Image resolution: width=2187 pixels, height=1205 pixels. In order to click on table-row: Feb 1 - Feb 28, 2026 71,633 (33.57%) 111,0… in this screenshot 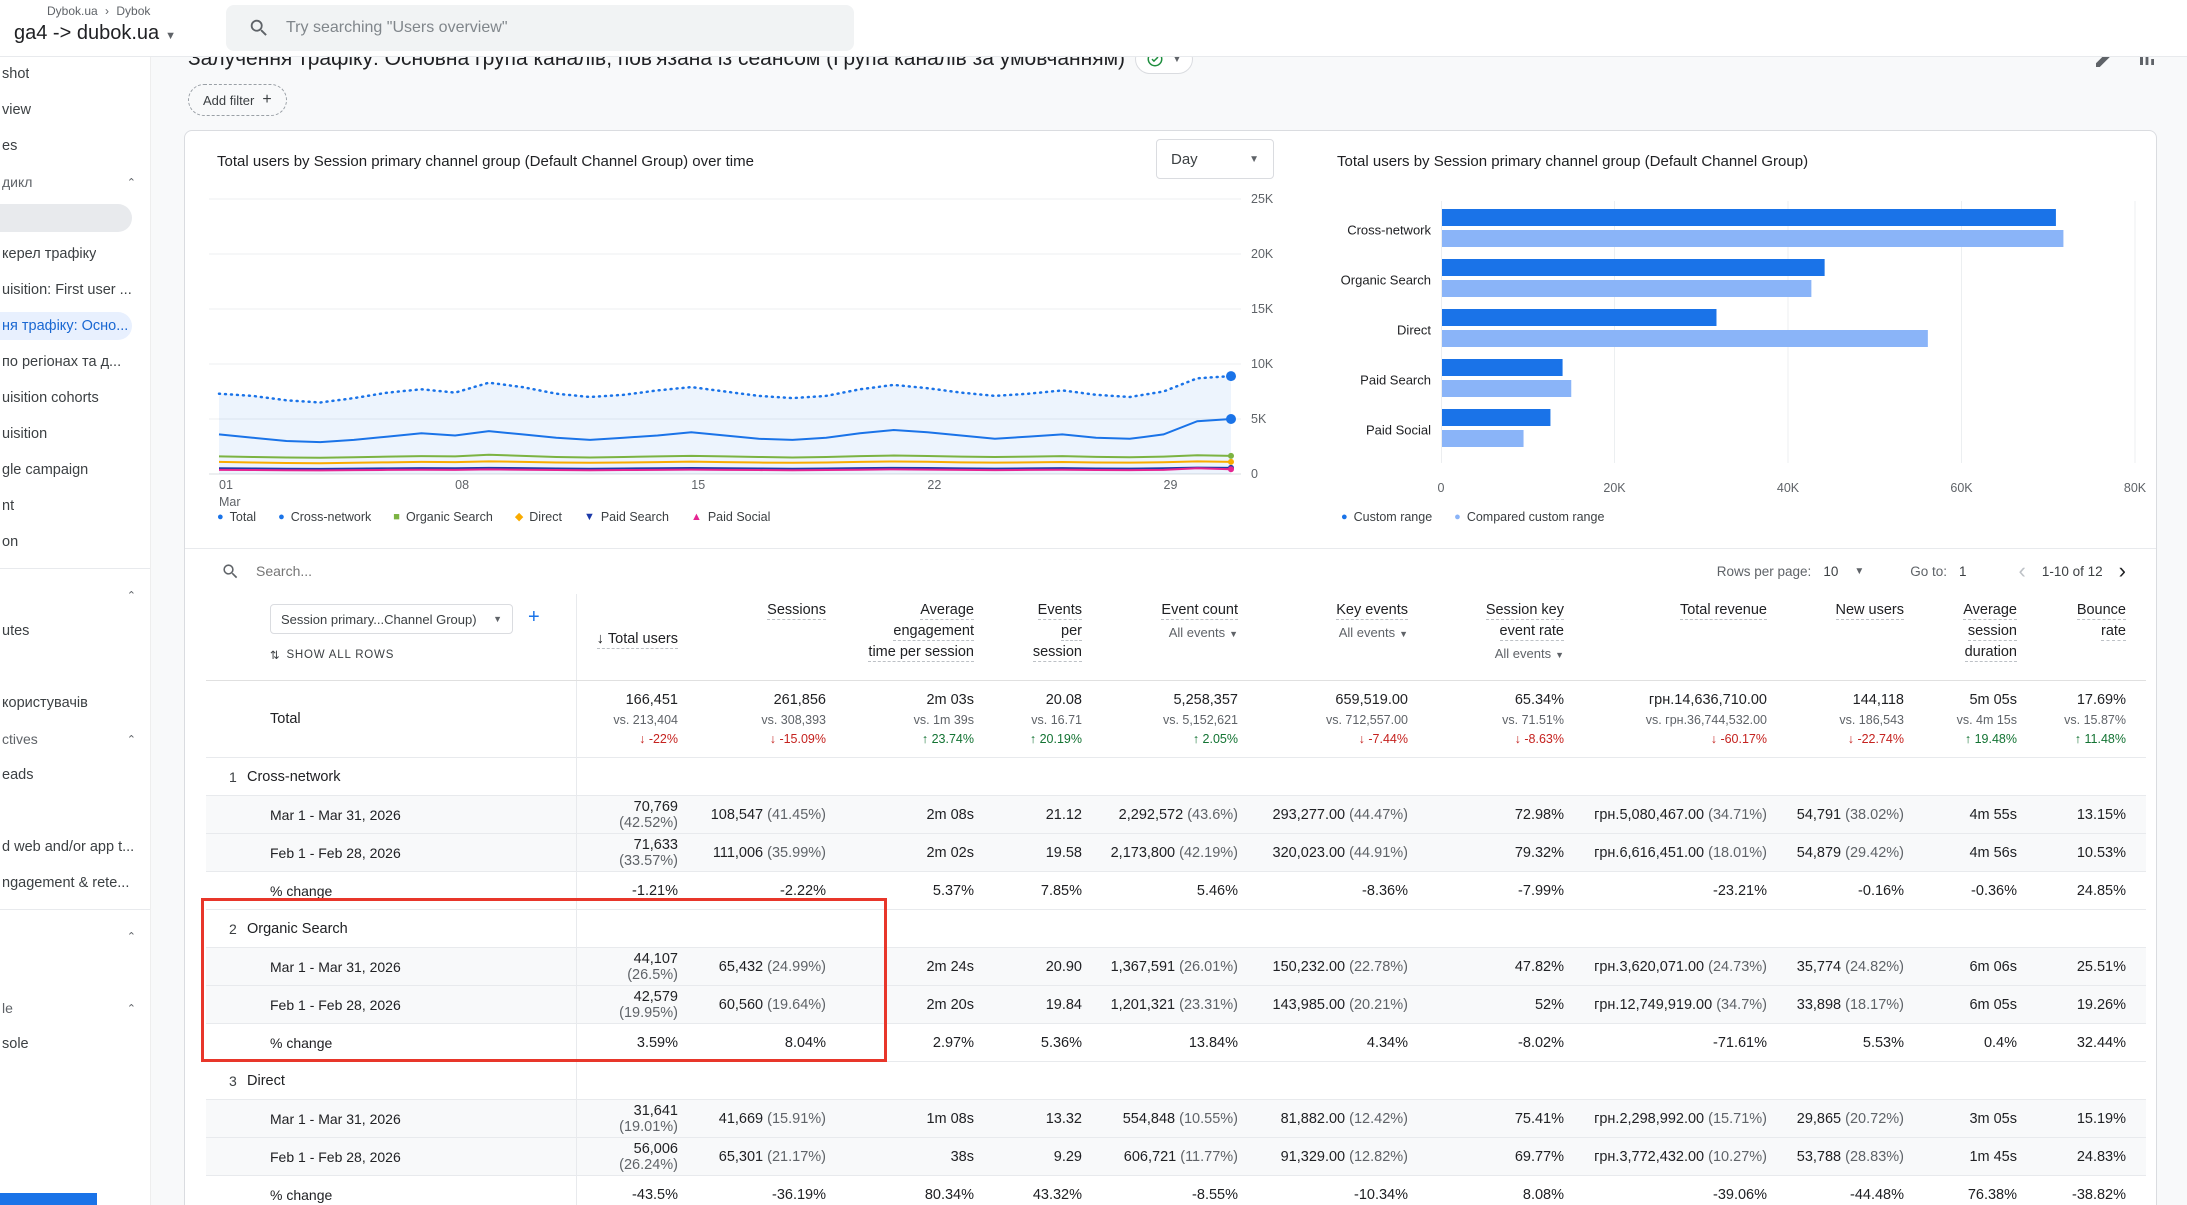, I will do `click(1176, 853)`.